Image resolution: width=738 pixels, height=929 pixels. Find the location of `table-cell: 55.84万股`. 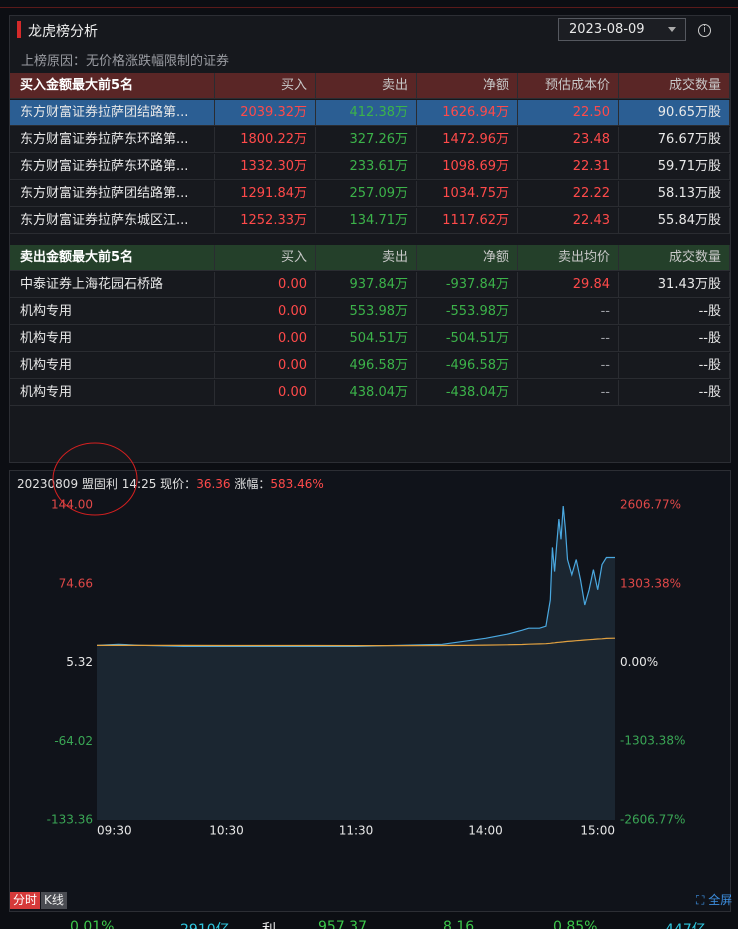

table-cell: 55.84万股 is located at coordinates (674, 221).